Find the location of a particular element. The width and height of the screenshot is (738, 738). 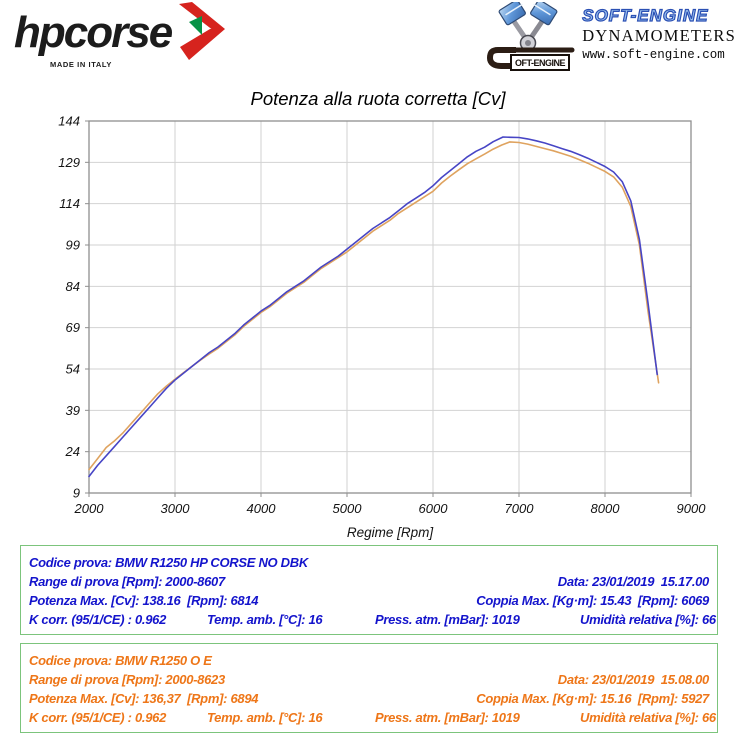

y-tick-label: 144 is located at coordinates (69, 121).